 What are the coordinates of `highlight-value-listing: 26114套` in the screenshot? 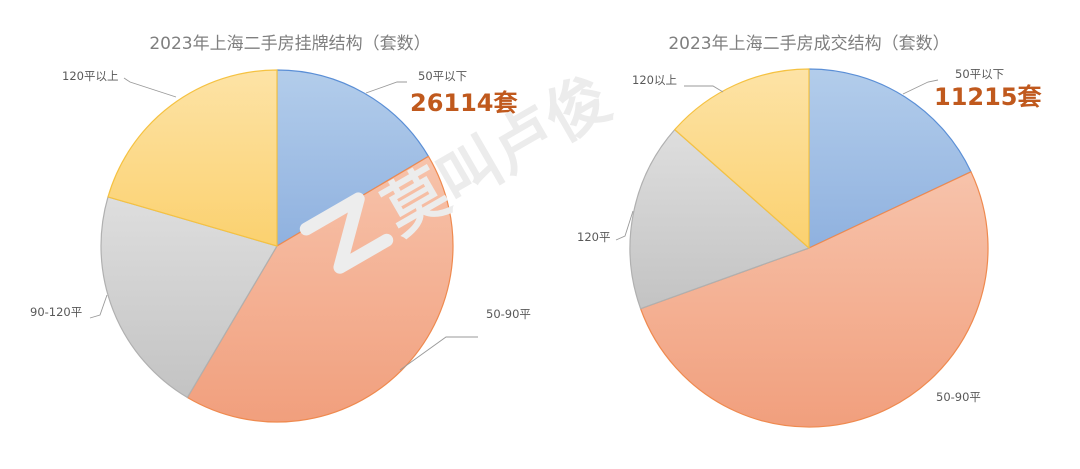 It's located at (464, 103).